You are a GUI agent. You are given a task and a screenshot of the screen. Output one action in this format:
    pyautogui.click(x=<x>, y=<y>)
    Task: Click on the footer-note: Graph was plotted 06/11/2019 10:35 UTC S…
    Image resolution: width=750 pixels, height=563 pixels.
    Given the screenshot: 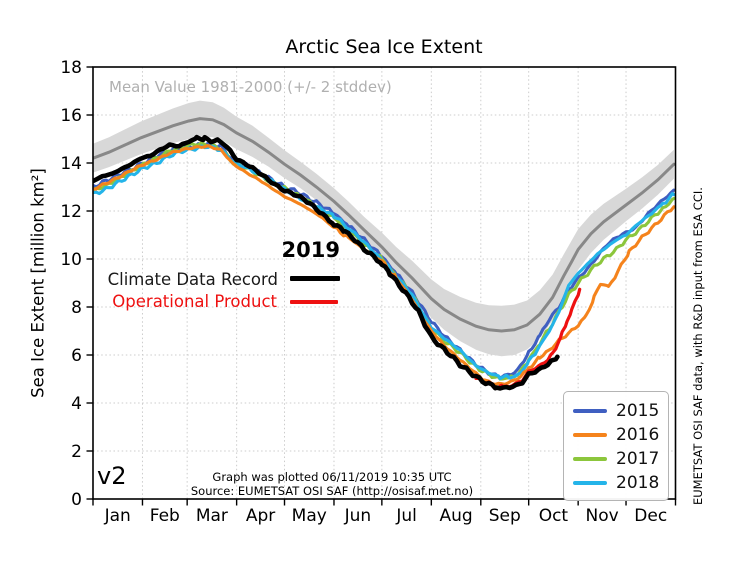 What is the action you would take?
    pyautogui.click(x=332, y=484)
    